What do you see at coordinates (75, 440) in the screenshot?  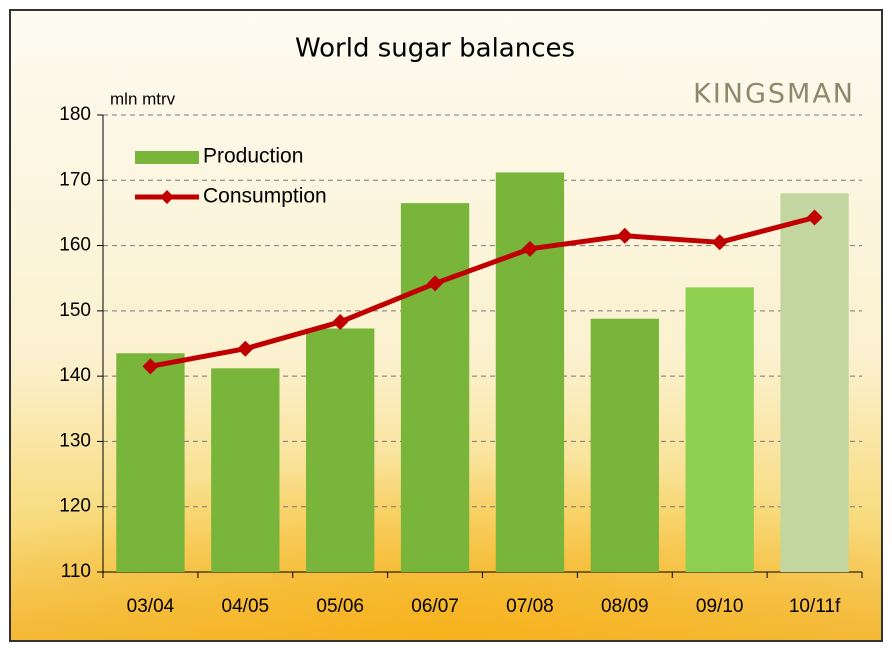 I see `y-tick-label: 130` at bounding box center [75, 440].